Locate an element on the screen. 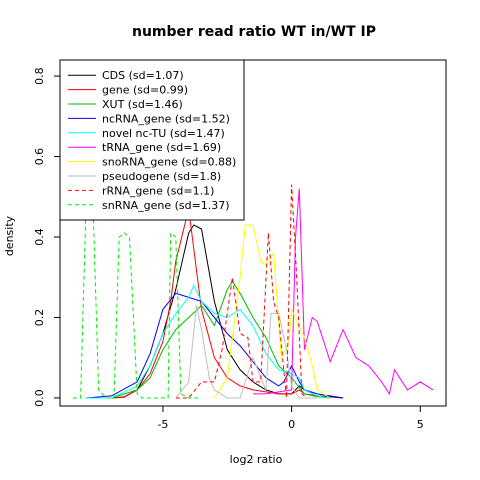 This screenshot has width=480, height=480. x-axis-label: log2 ratio is located at coordinates (256, 459).